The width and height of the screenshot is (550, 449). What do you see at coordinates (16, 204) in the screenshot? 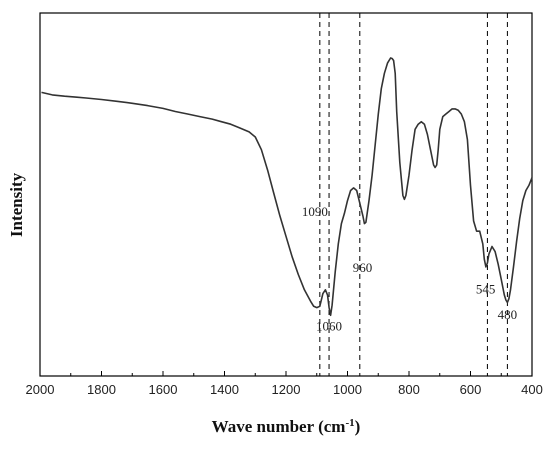
I see `y-axis-title: Intensity` at bounding box center [16, 204].